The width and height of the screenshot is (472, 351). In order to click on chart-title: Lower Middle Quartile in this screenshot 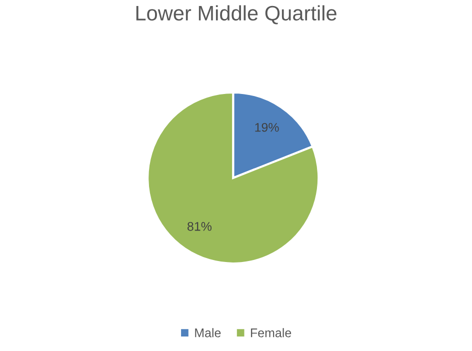, I will do `click(236, 14)`.